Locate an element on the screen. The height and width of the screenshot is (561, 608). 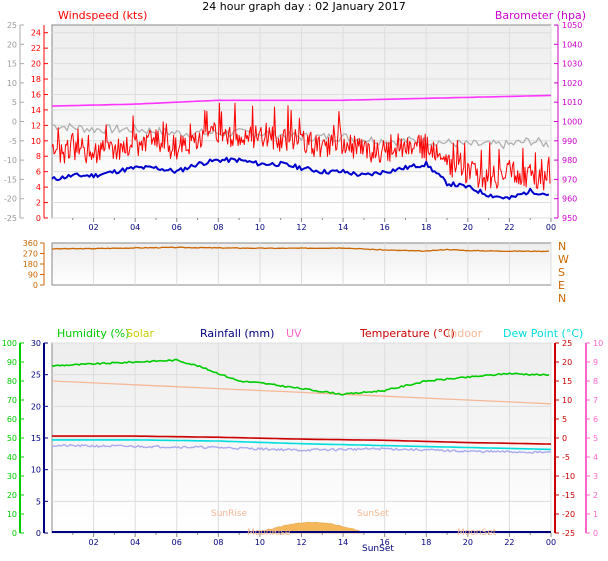
temp-tick-label: -15 is located at coordinates (568, 495).